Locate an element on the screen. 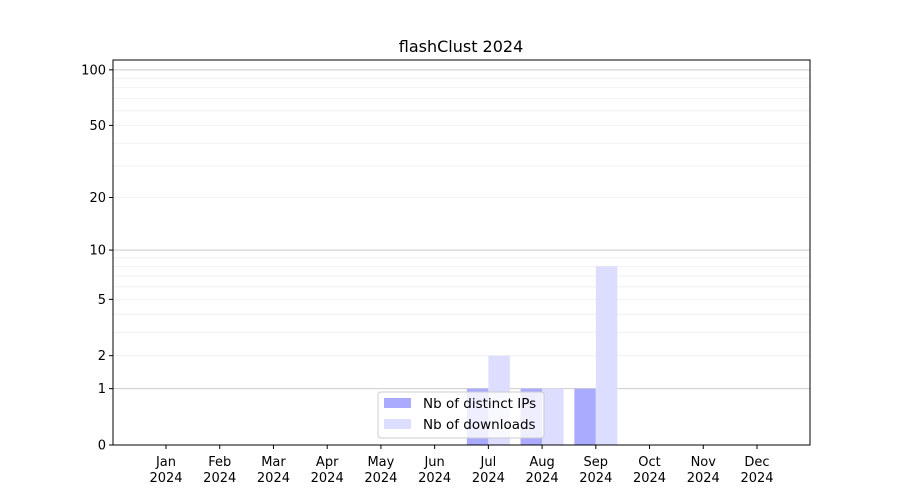 Image resolution: width=900 pixels, height=504 pixels. x-tick-label: Aug is located at coordinates (541, 462).